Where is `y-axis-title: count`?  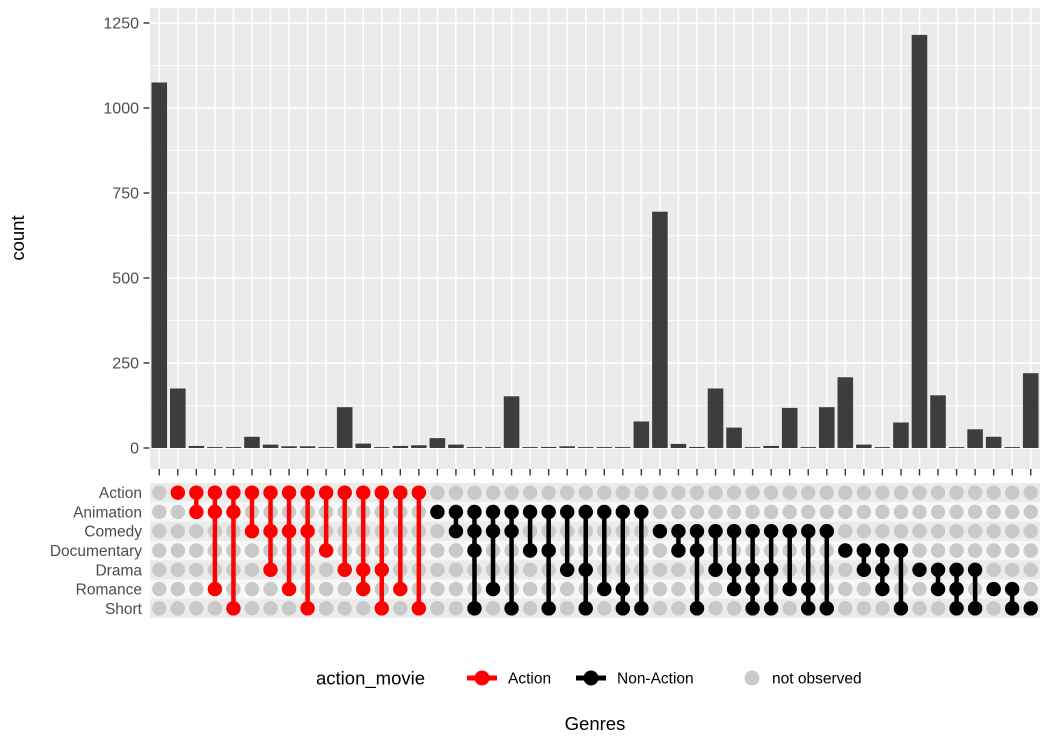 y-axis-title: count is located at coordinates (17, 237).